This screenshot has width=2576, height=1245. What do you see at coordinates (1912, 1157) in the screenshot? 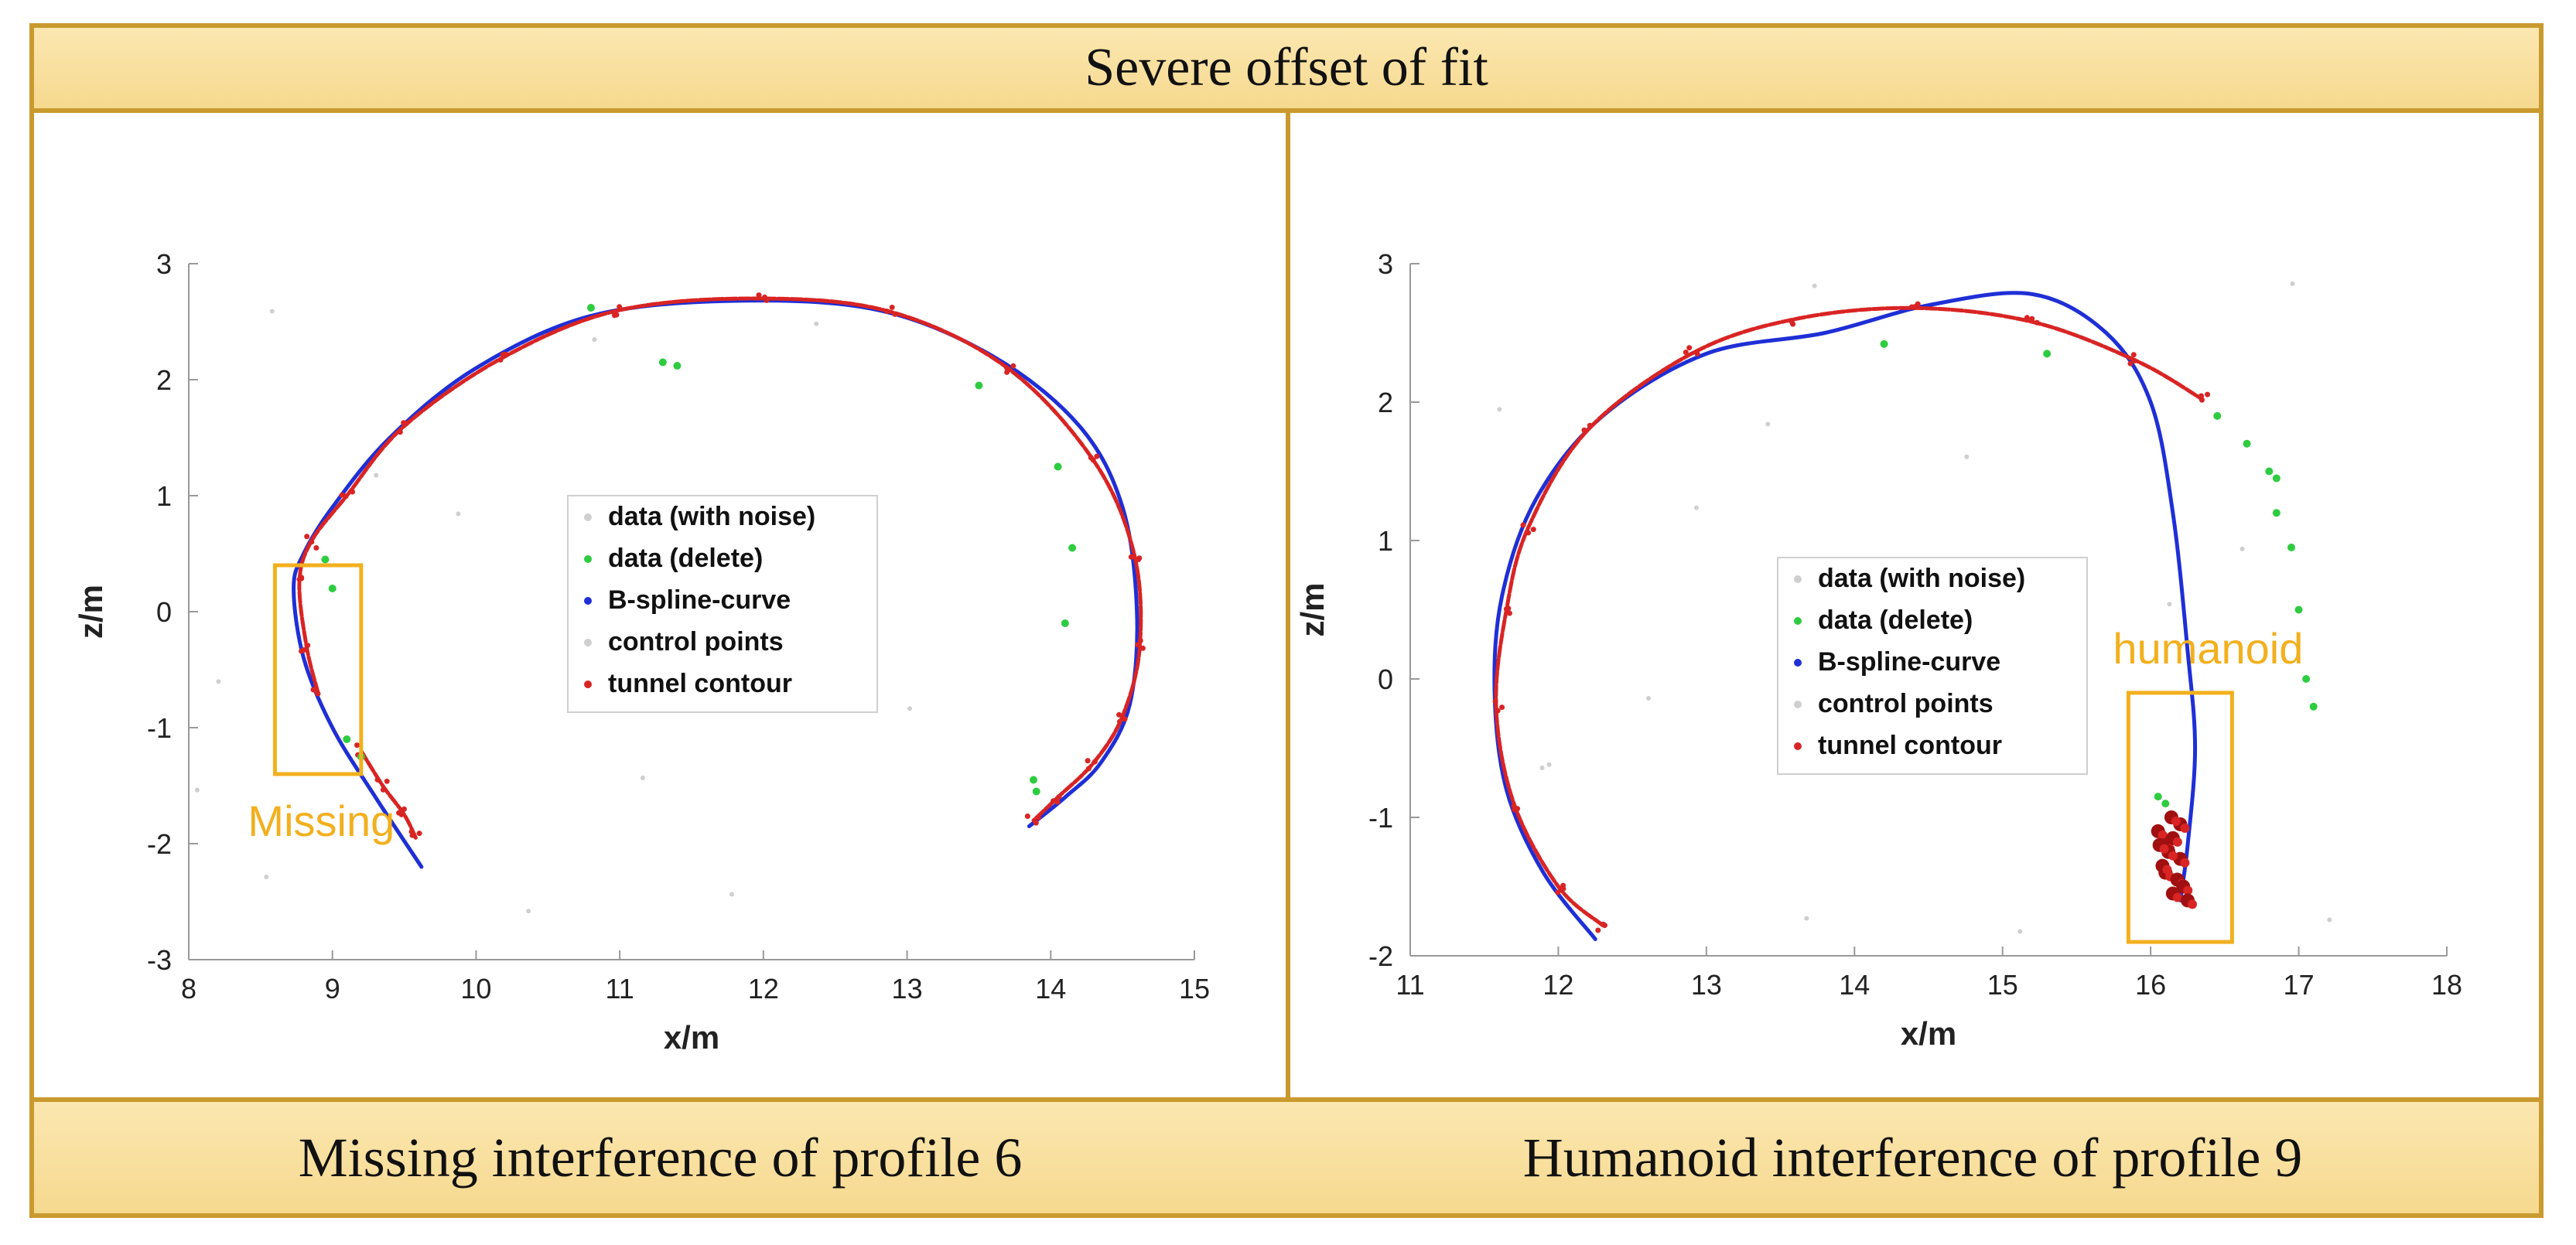
I see `caption-right: Humanoid interference of profile 9` at bounding box center [1912, 1157].